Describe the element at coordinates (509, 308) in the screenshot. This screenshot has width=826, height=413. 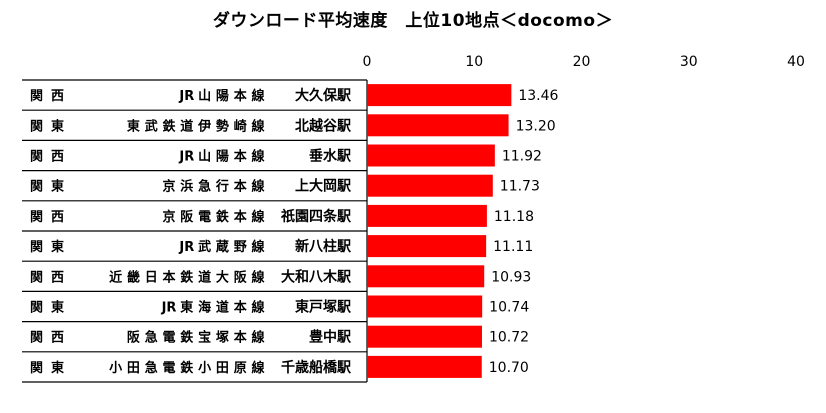
I see `value-label: 10.74` at that location.